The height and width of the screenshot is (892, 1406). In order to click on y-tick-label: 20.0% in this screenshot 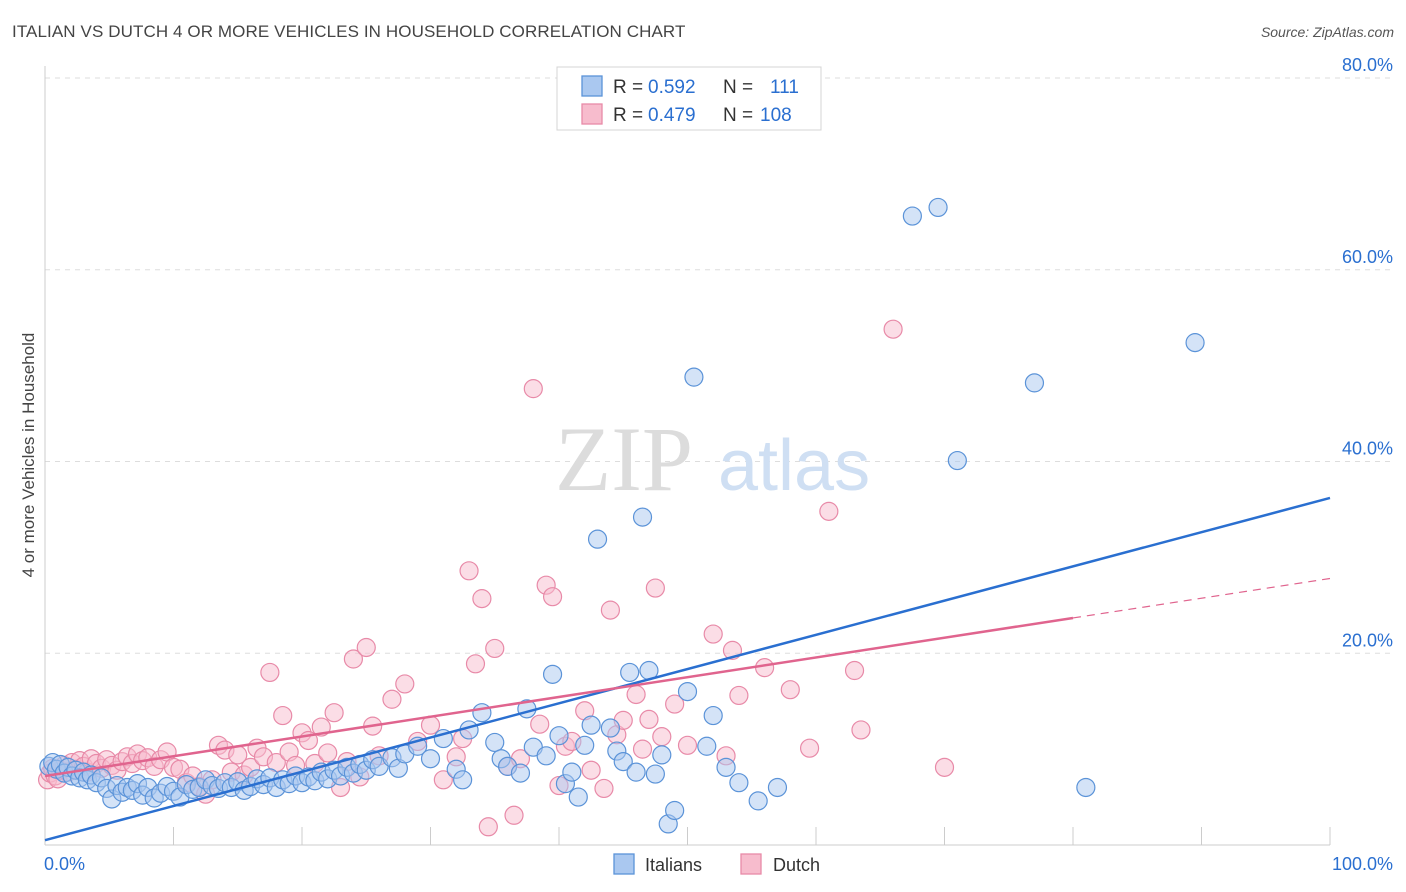, I will do `click(1367, 640)`.